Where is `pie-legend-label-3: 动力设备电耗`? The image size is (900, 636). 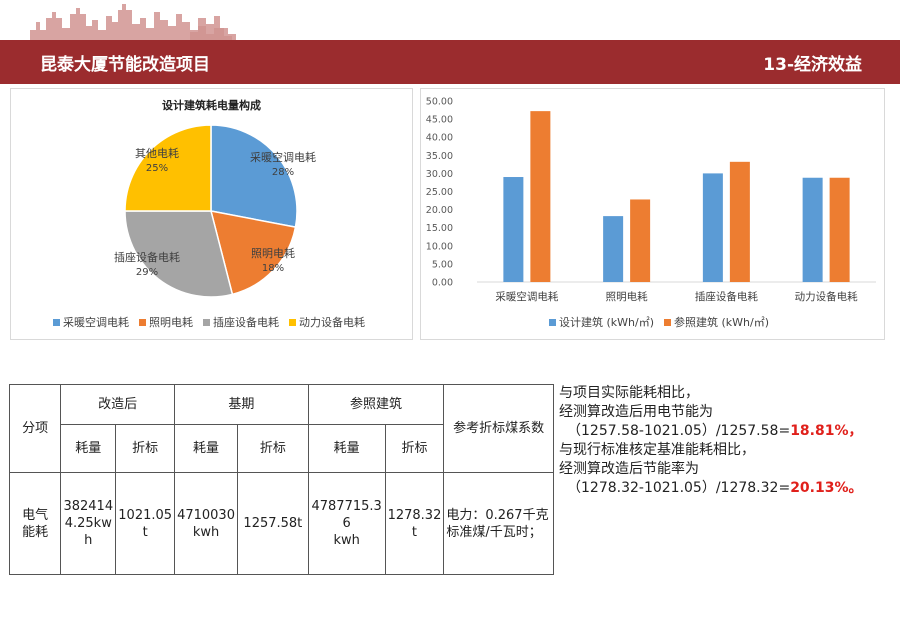 pie-legend-label-3: 动力设备电耗 is located at coordinates (332, 322).